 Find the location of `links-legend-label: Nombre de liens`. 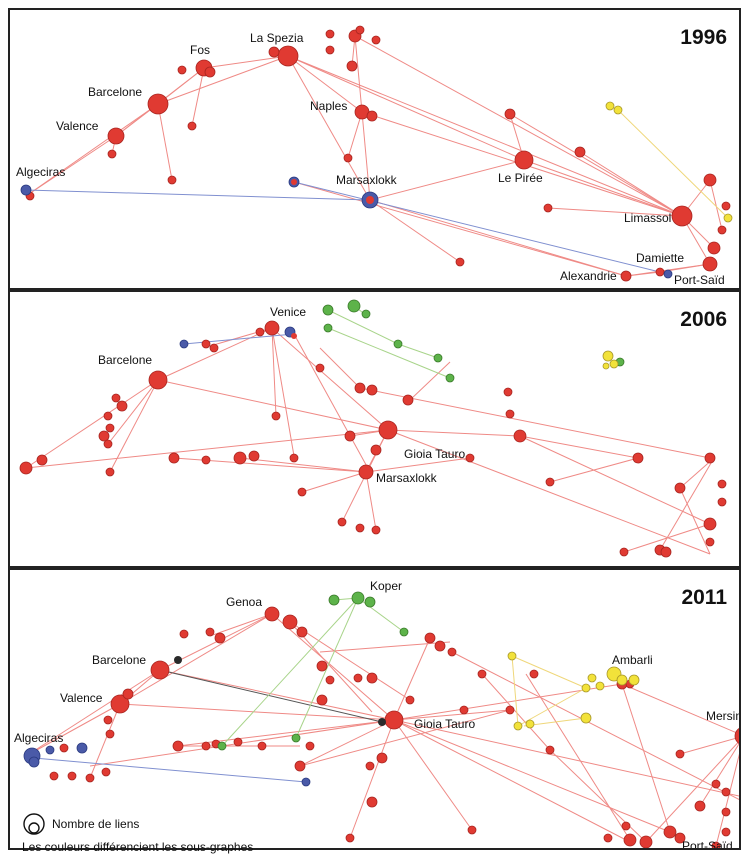

links-legend-label: Nombre de liens is located at coordinates (95, 824).